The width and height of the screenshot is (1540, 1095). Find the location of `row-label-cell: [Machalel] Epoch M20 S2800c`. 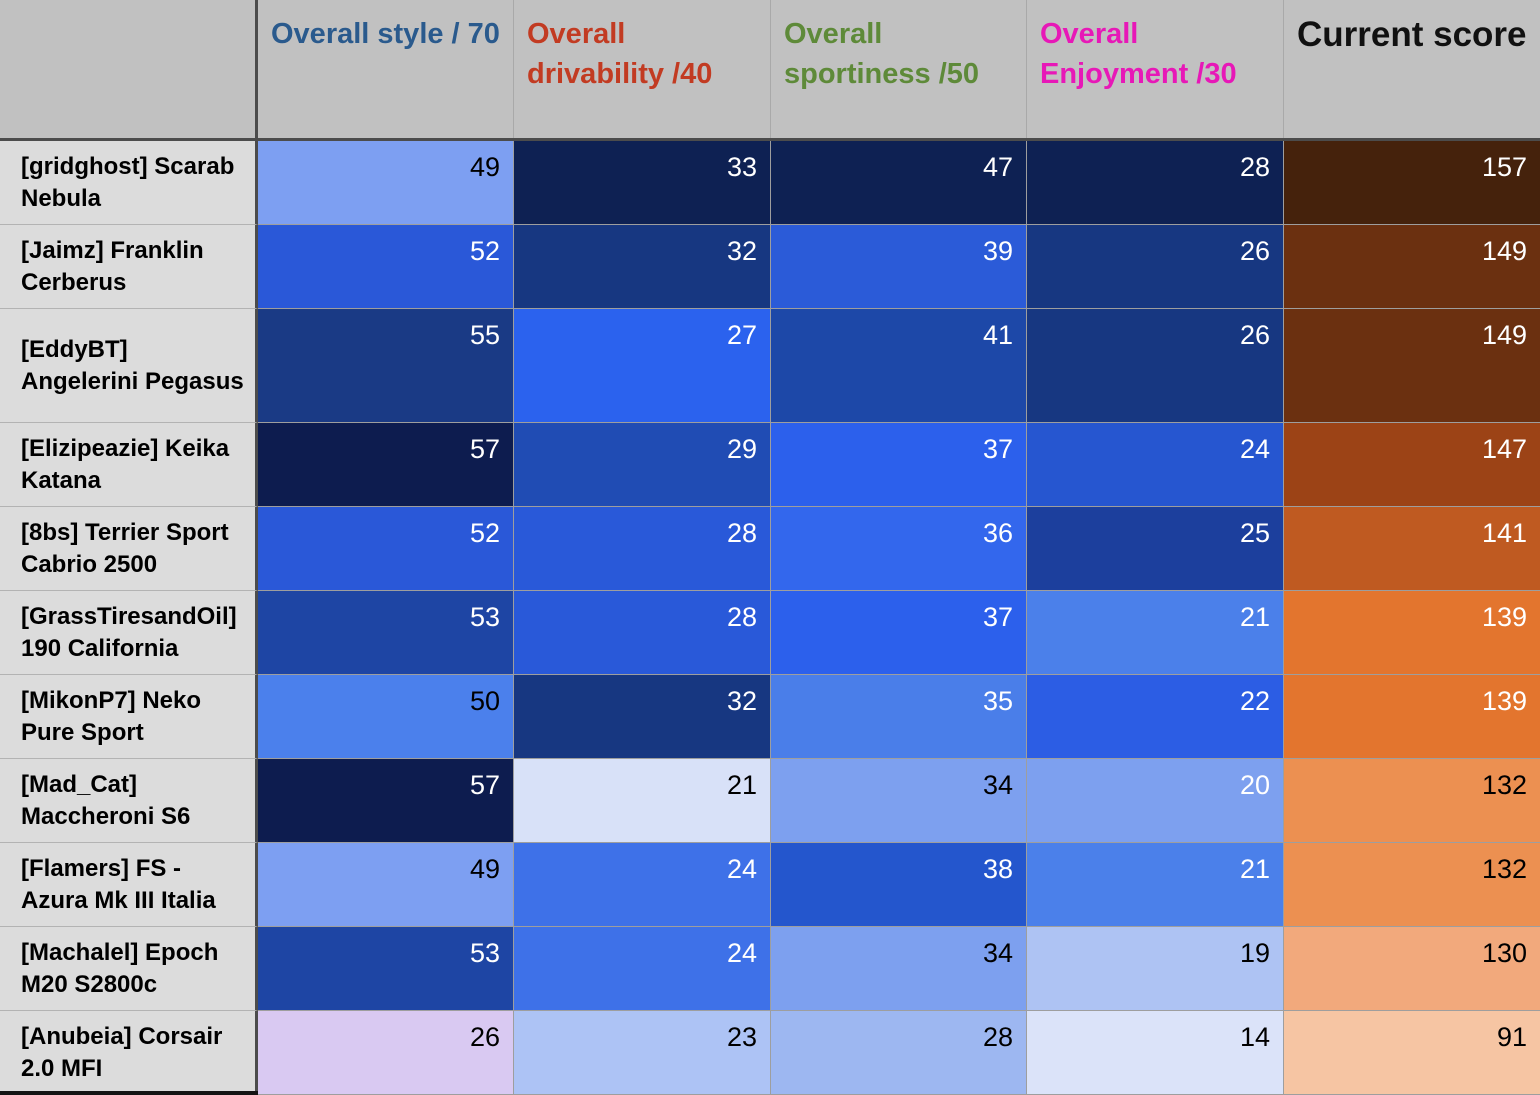

row-label-cell: [Machalel] Epoch M20 S2800c is located at coordinates (129, 969).